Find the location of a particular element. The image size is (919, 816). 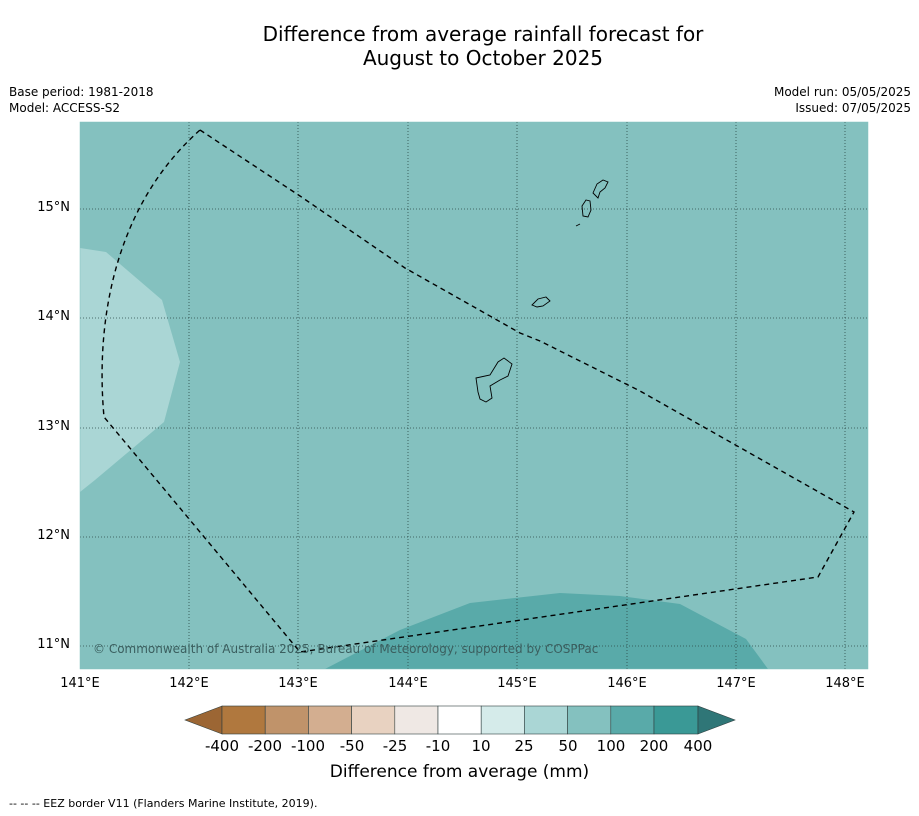

lon-label: 144°E is located at coordinates (408, 683).